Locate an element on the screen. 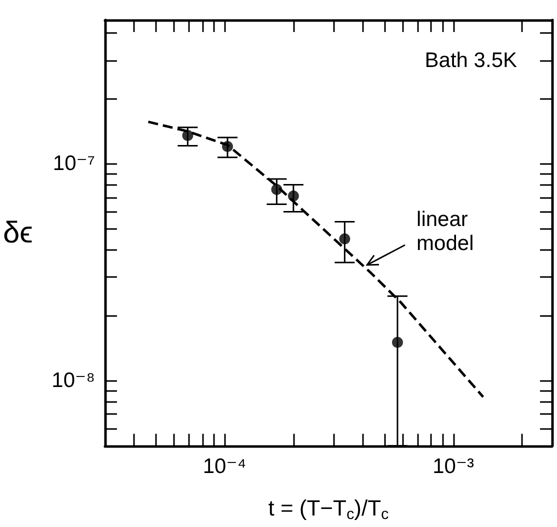 The width and height of the screenshot is (557, 527). x-tick-label: 10⁻³ is located at coordinates (453, 466).